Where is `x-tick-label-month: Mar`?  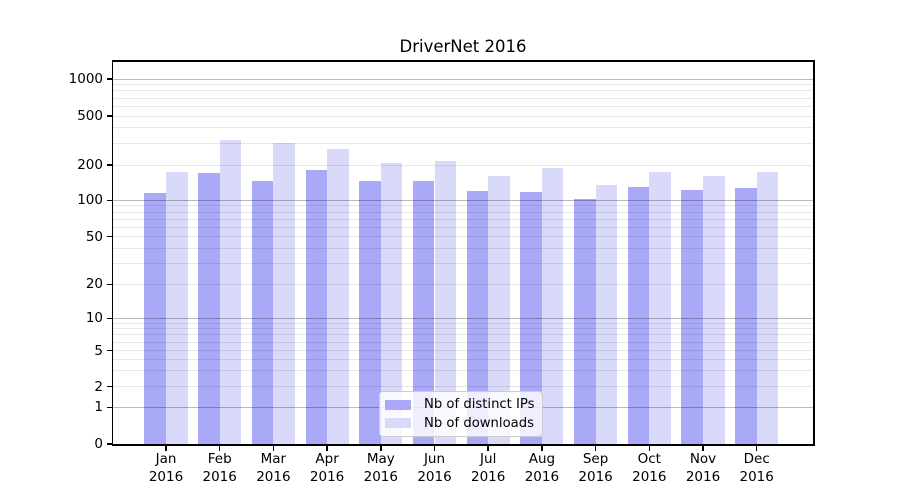 x-tick-label-month: Mar is located at coordinates (273, 459).